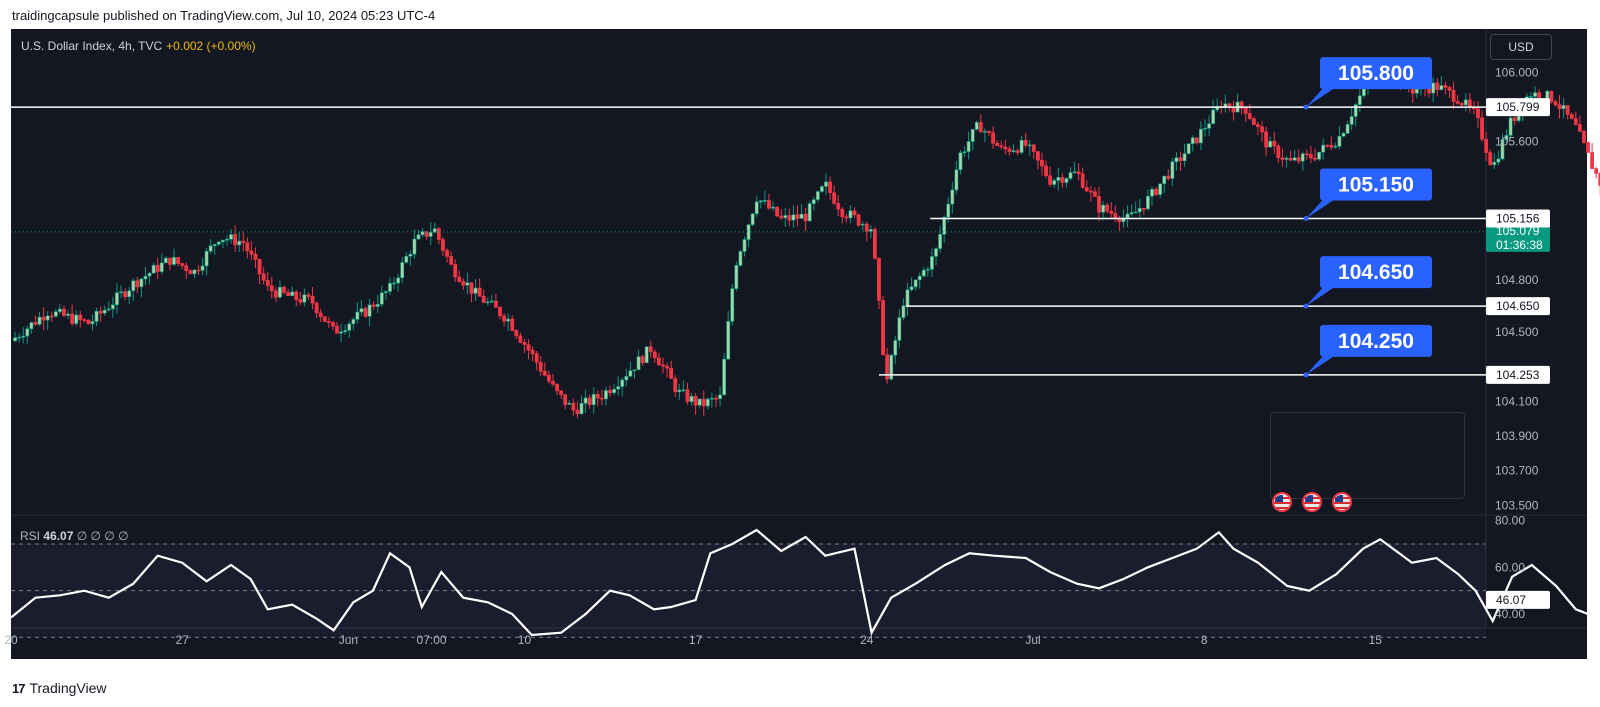  I want to click on economic-events, so click(1312, 502).